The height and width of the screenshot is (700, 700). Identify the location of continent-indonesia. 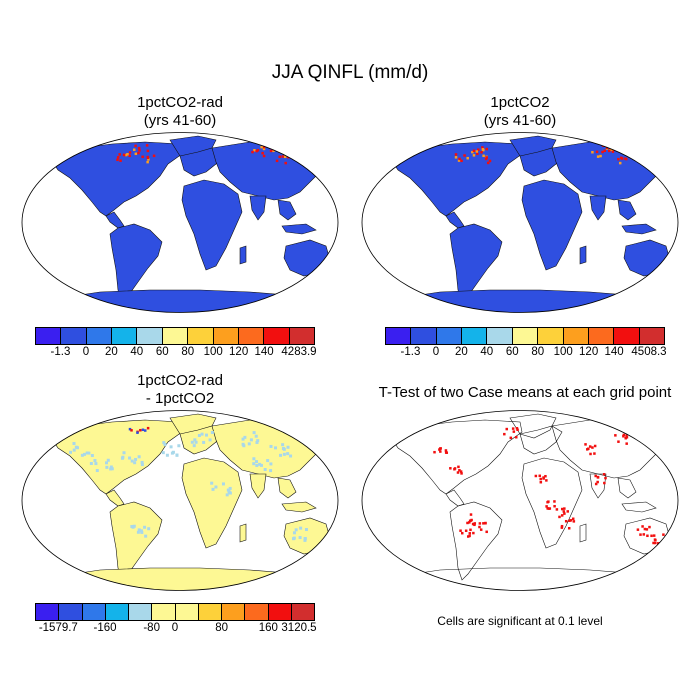
(299, 229).